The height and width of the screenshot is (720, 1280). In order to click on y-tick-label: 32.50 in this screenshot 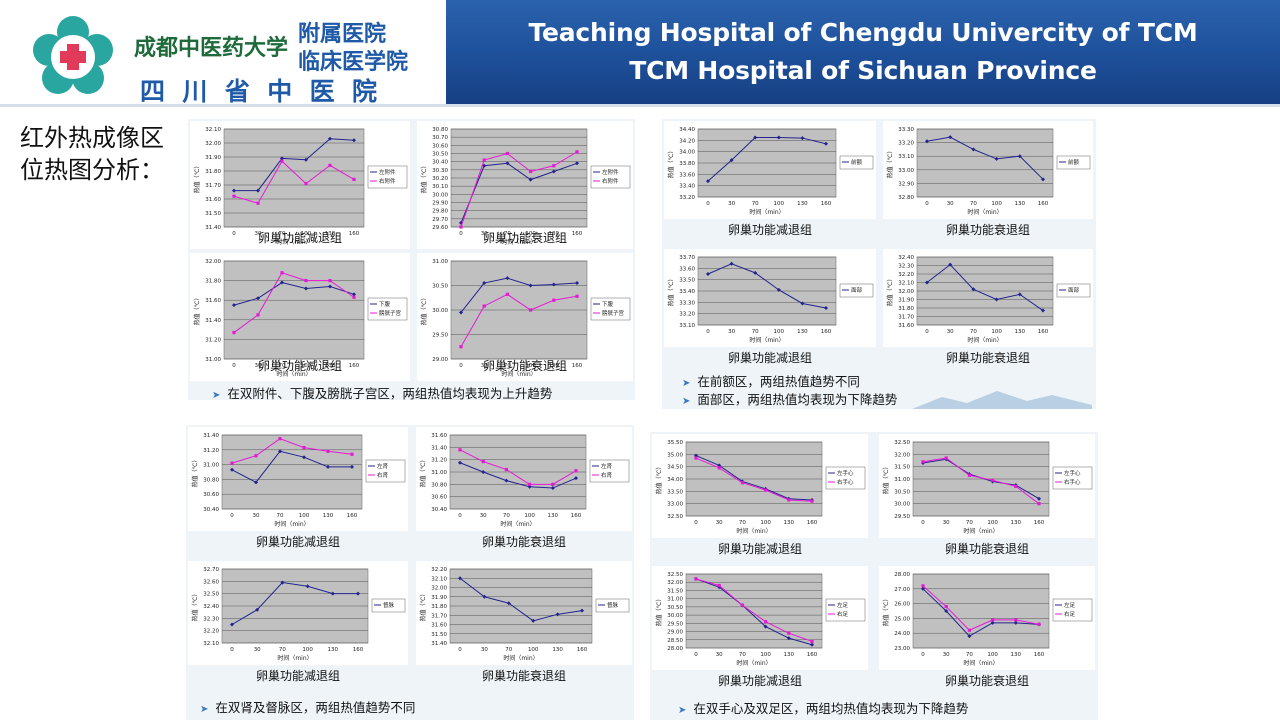, I will do `click(902, 443)`.